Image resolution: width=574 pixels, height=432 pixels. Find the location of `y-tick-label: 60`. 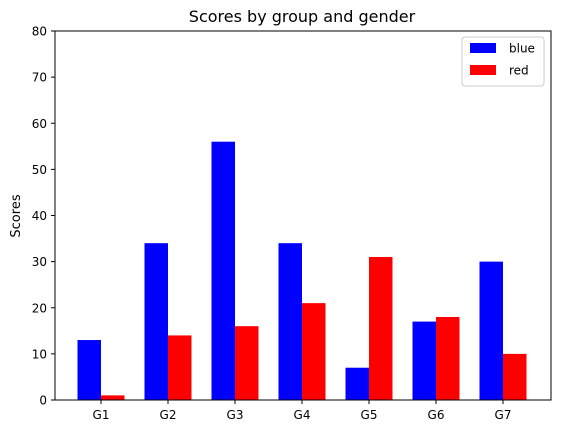

y-tick-label: 60 is located at coordinates (39, 124).